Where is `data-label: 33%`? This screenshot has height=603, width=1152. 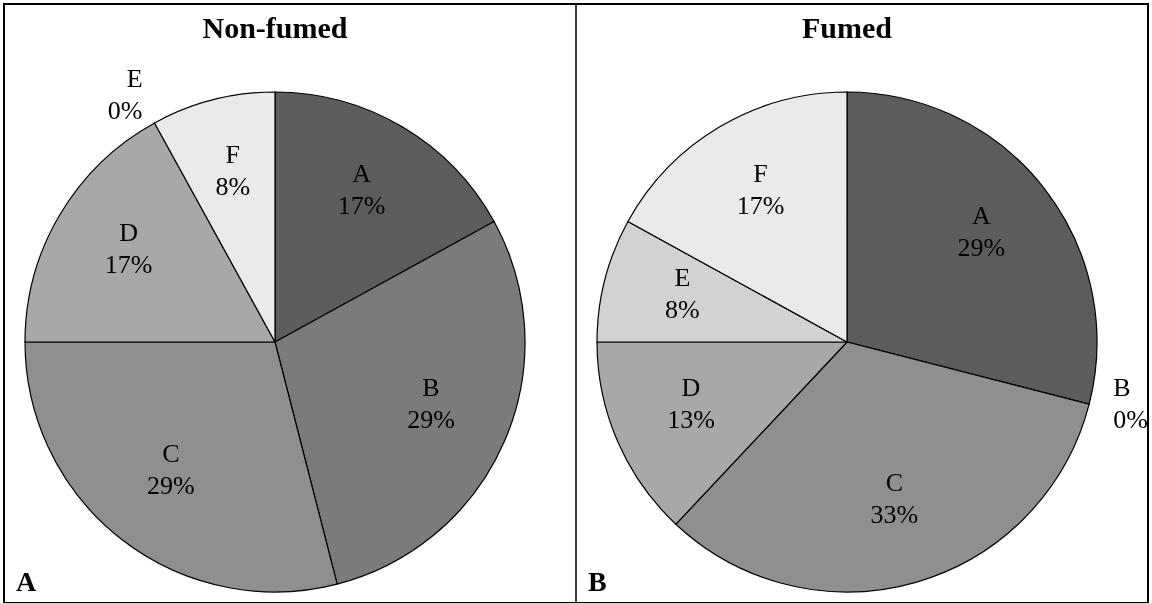
data-label: 33% is located at coordinates (894, 515).